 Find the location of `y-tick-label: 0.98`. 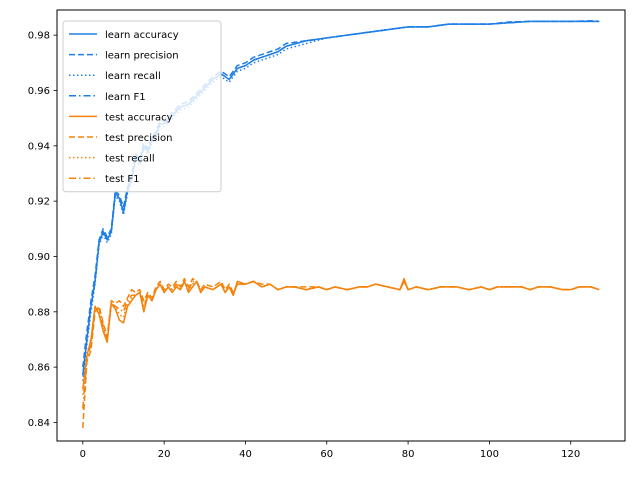

y-tick-label: 0.98 is located at coordinates (39, 36).